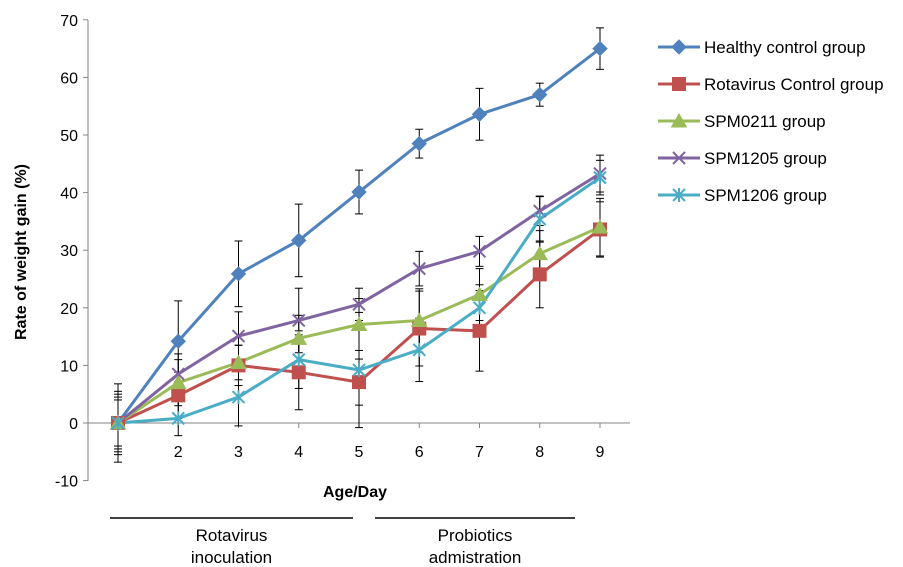 The image size is (903, 567). Describe the element at coordinates (69, 194) in the screenshot. I see `y-tick-label: 40` at that location.